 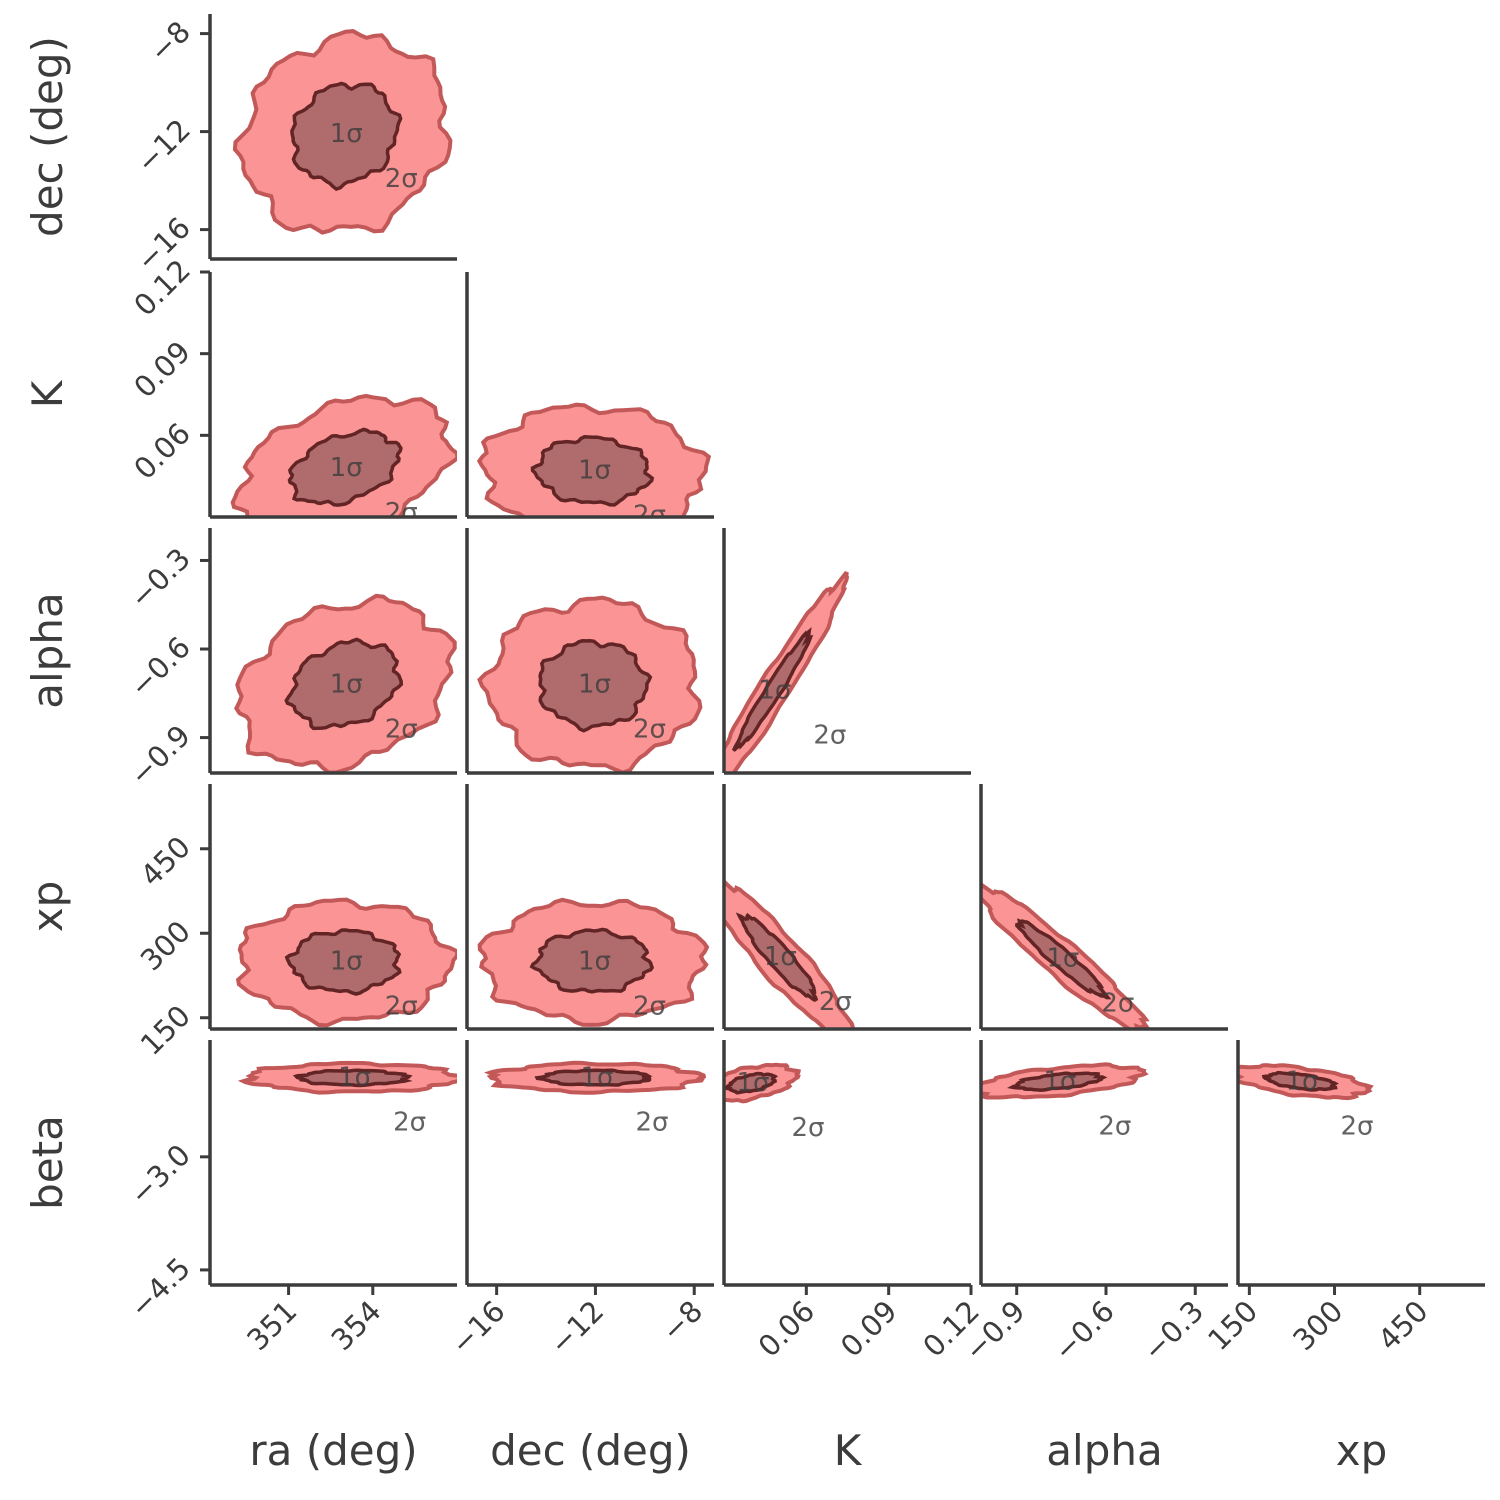 I want to click on x-tick-label: 0.09, so click(x=869, y=1329).